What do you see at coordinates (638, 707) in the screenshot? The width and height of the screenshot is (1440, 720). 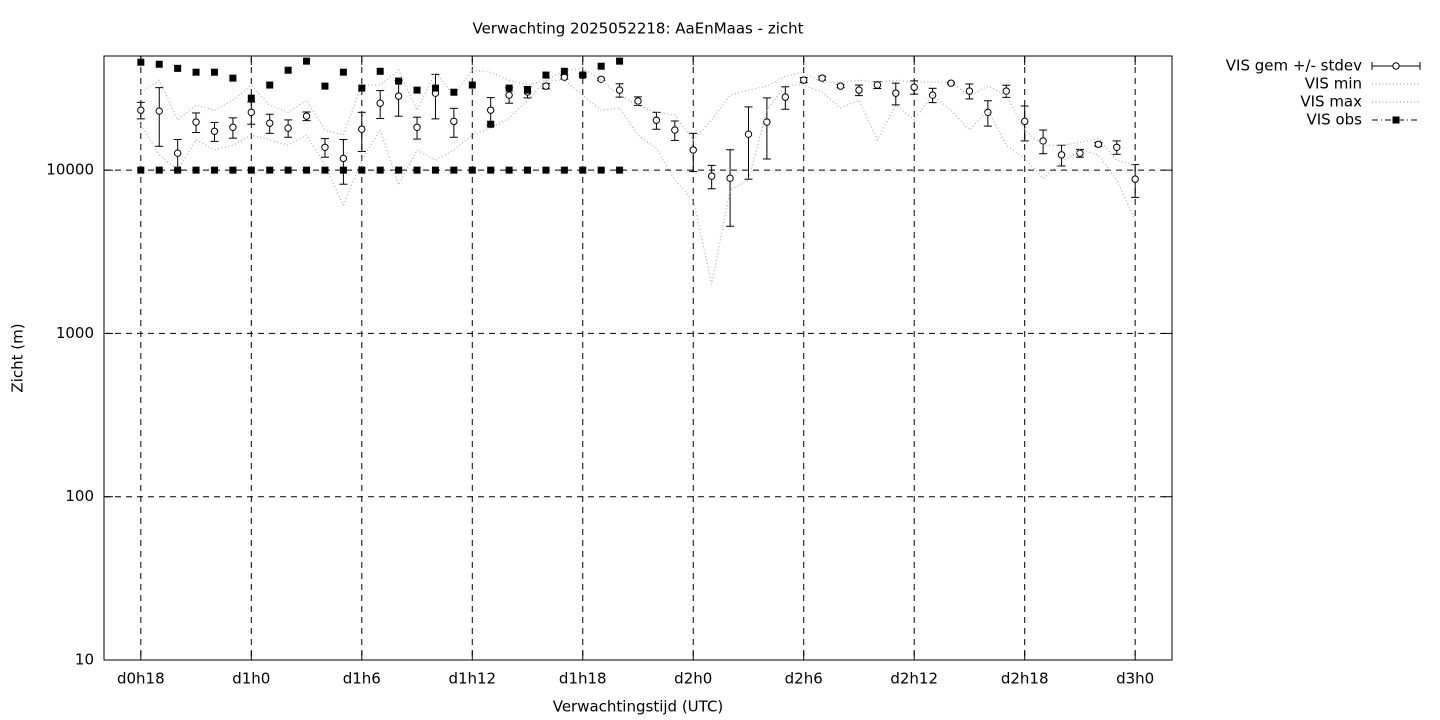 I see `x-axis-label: Verwachtingstijd (UTC)` at bounding box center [638, 707].